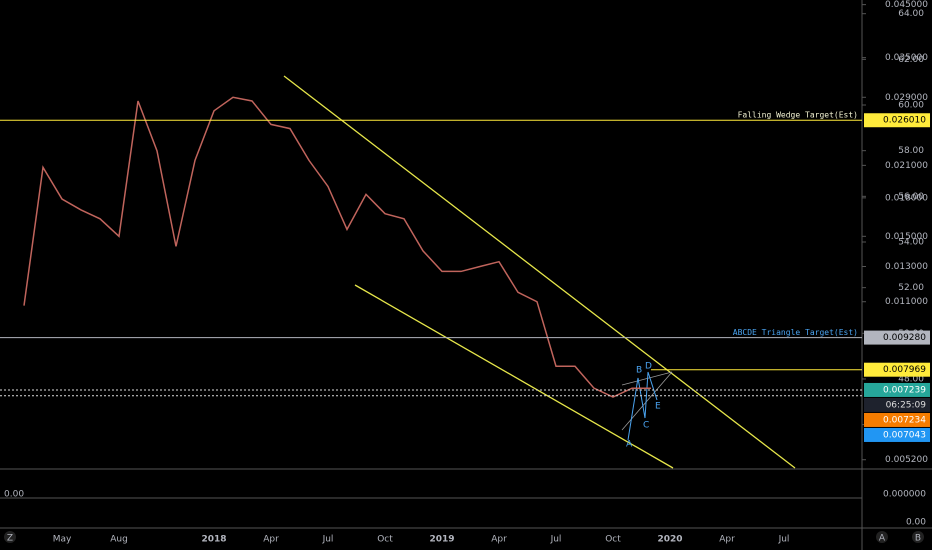 The height and width of the screenshot is (550, 932). I want to click on price-badge-label: 0.009280, so click(904, 338).